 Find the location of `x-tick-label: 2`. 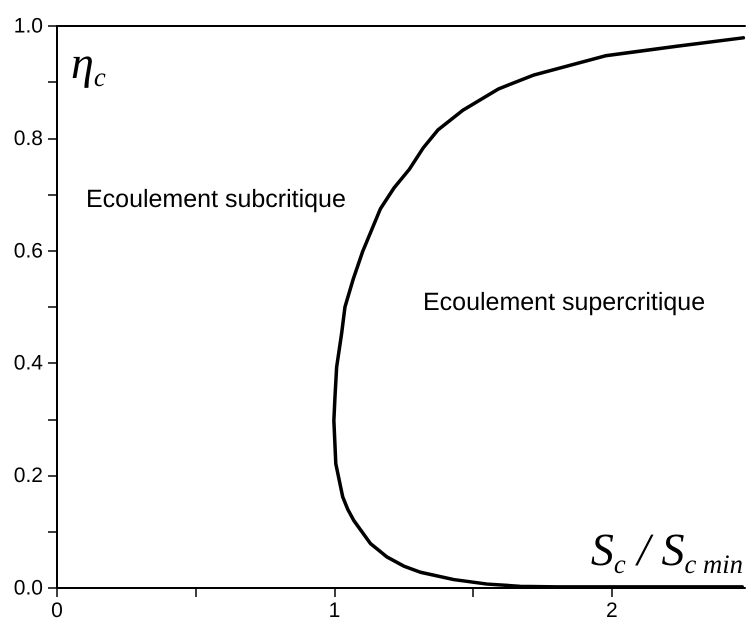

x-tick-label: 2 is located at coordinates (612, 610).